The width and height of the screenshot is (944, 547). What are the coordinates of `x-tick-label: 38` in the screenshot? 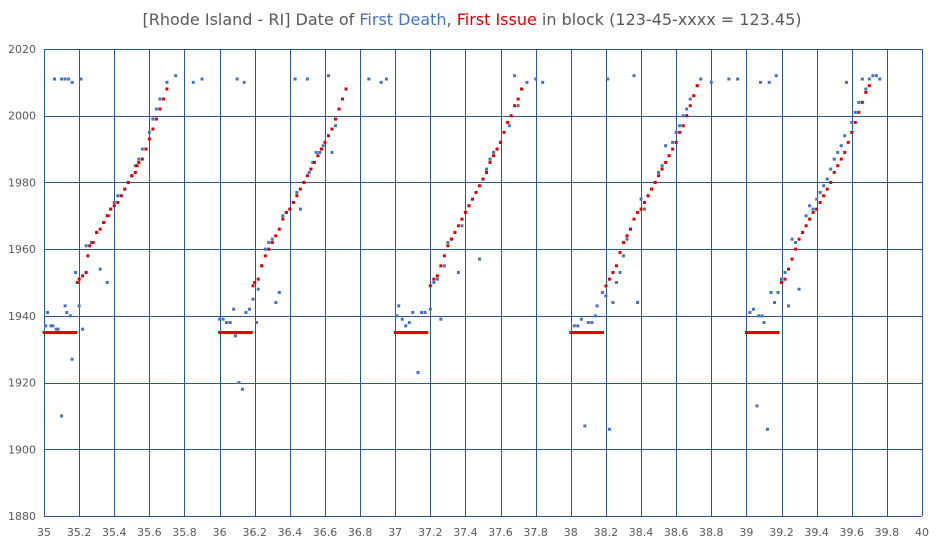 It's located at (571, 532).